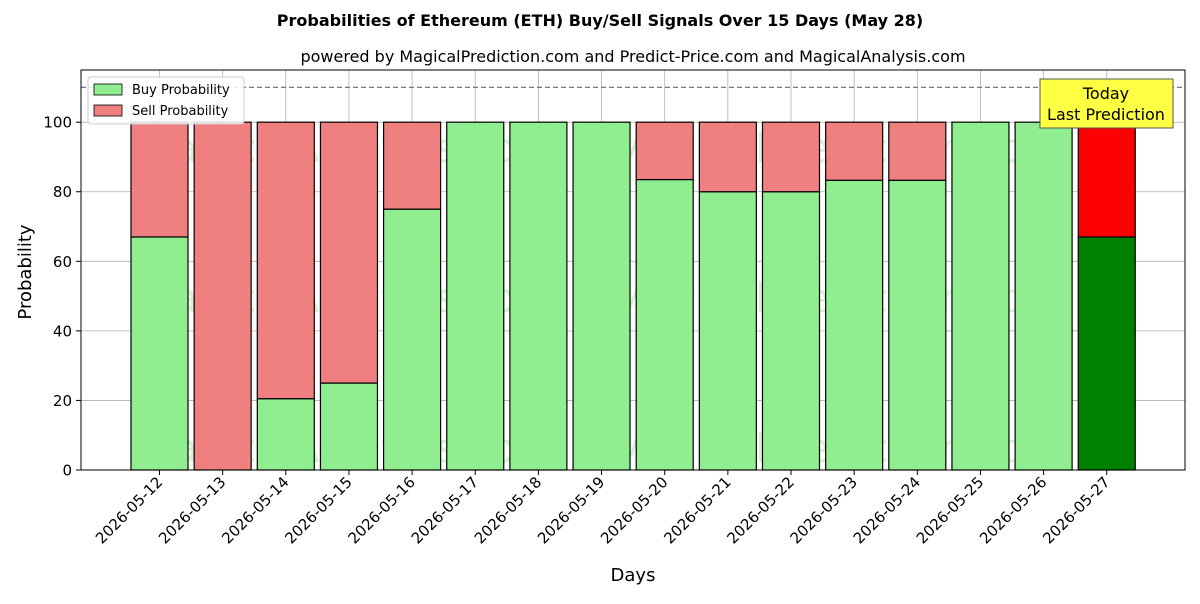 The height and width of the screenshot is (604, 1200). What do you see at coordinates (571, 510) in the screenshot?
I see `x-tick-label: 2026-05-19` at bounding box center [571, 510].